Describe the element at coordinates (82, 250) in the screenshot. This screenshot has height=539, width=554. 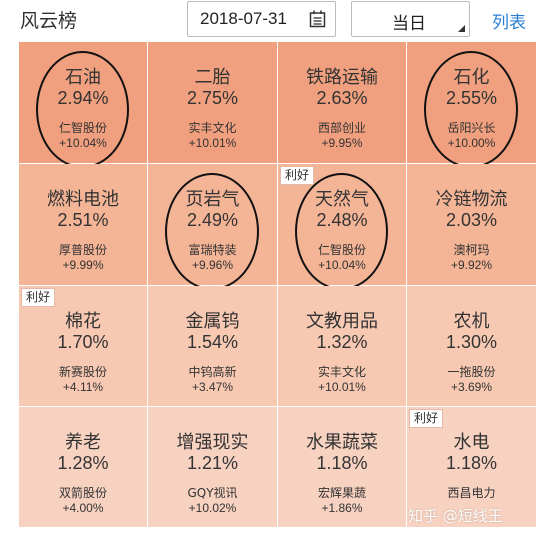
I see `leading-stock: 厚普股份` at that location.